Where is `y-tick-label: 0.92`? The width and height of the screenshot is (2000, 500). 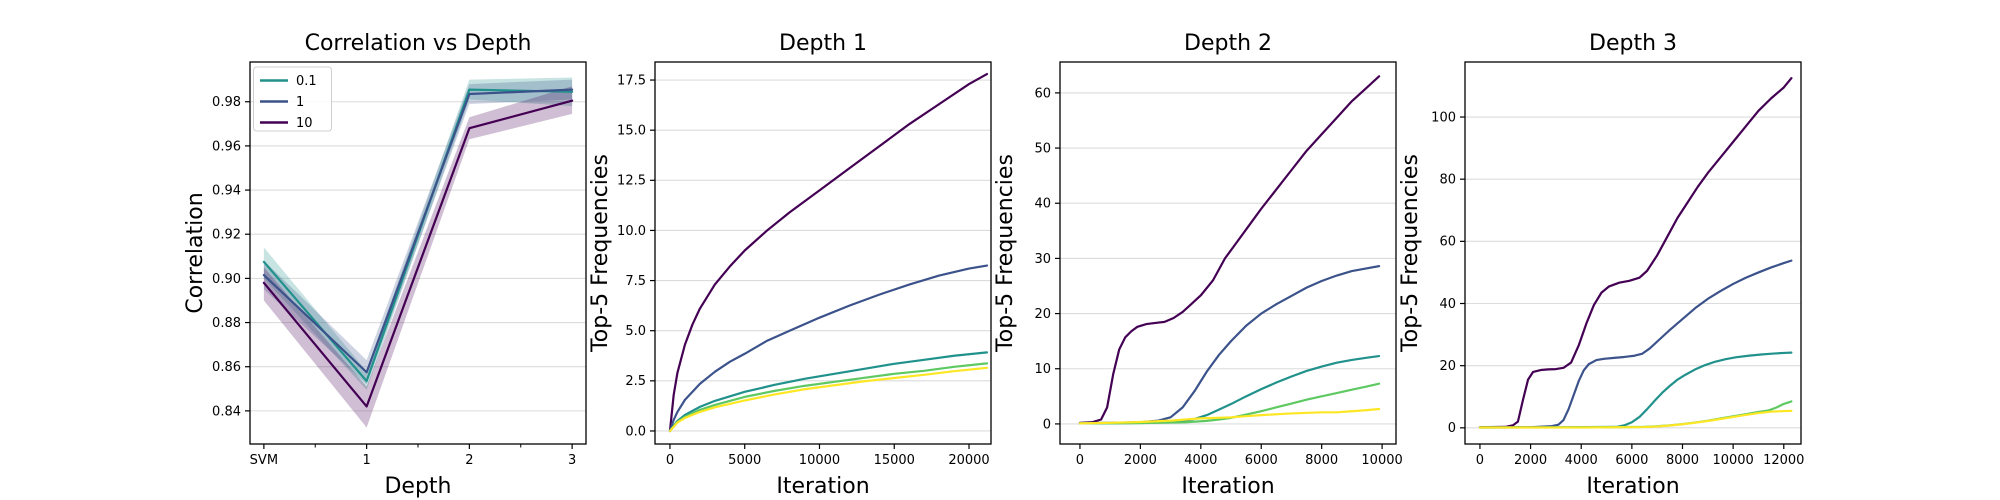 y-tick-label: 0.92 is located at coordinates (226, 235).